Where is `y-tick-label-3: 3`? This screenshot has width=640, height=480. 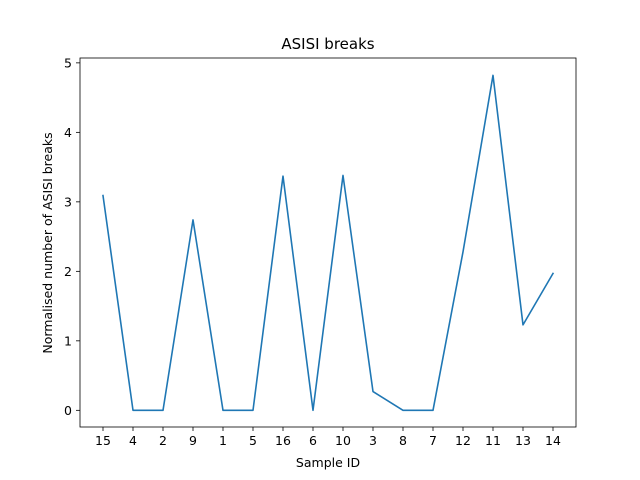
y-tick-label-3: 3 is located at coordinates (68, 201).